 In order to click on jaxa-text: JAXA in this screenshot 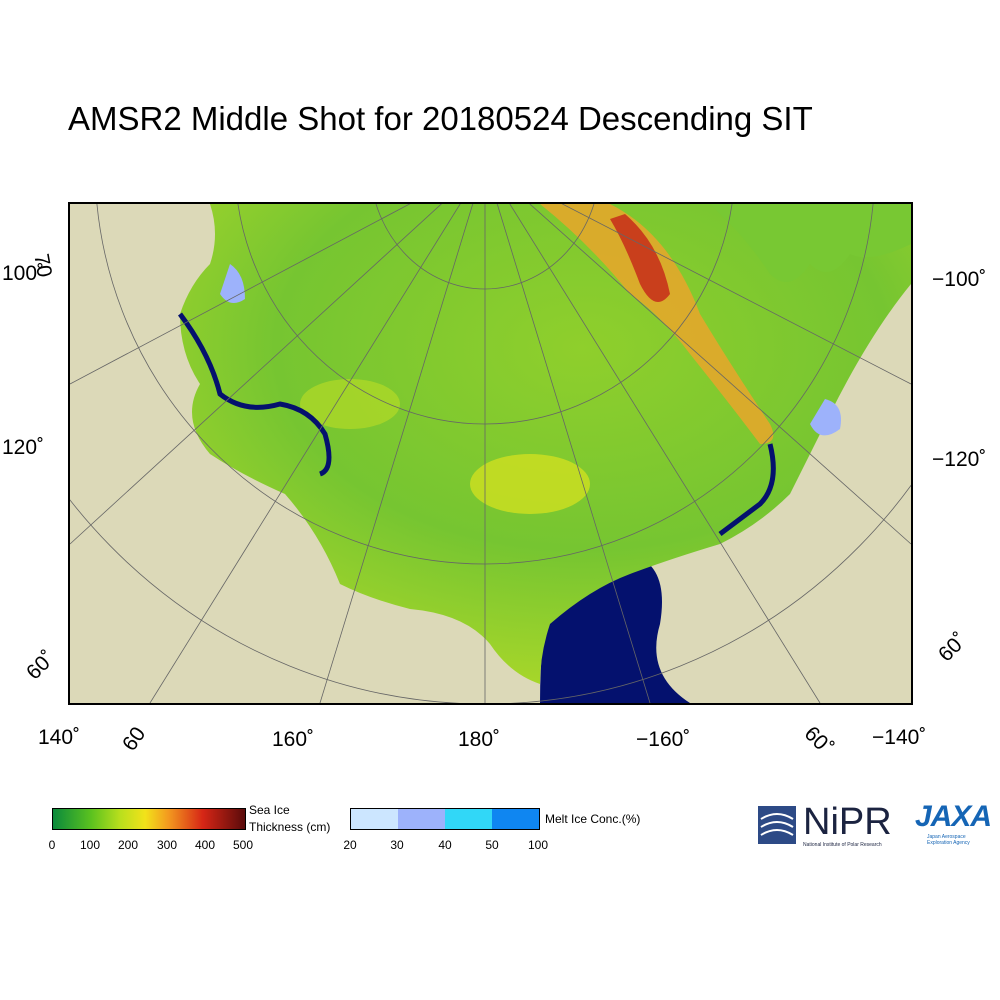, I will do `click(953, 816)`.